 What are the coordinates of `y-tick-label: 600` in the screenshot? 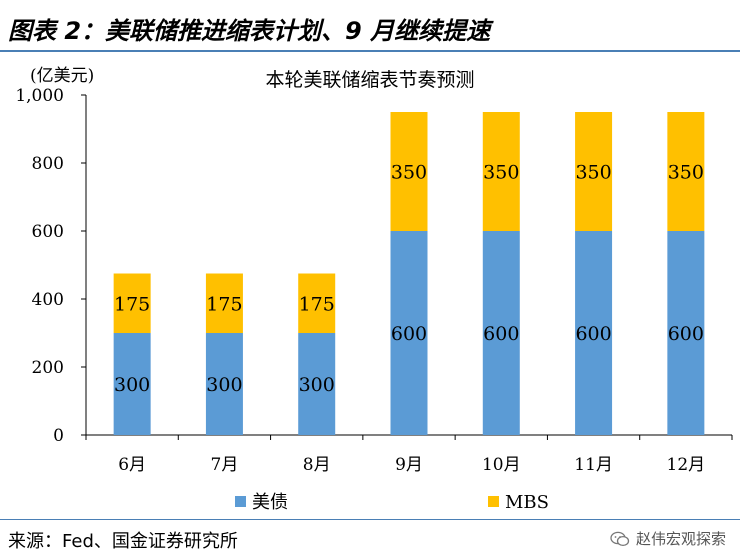 It's located at (48, 232).